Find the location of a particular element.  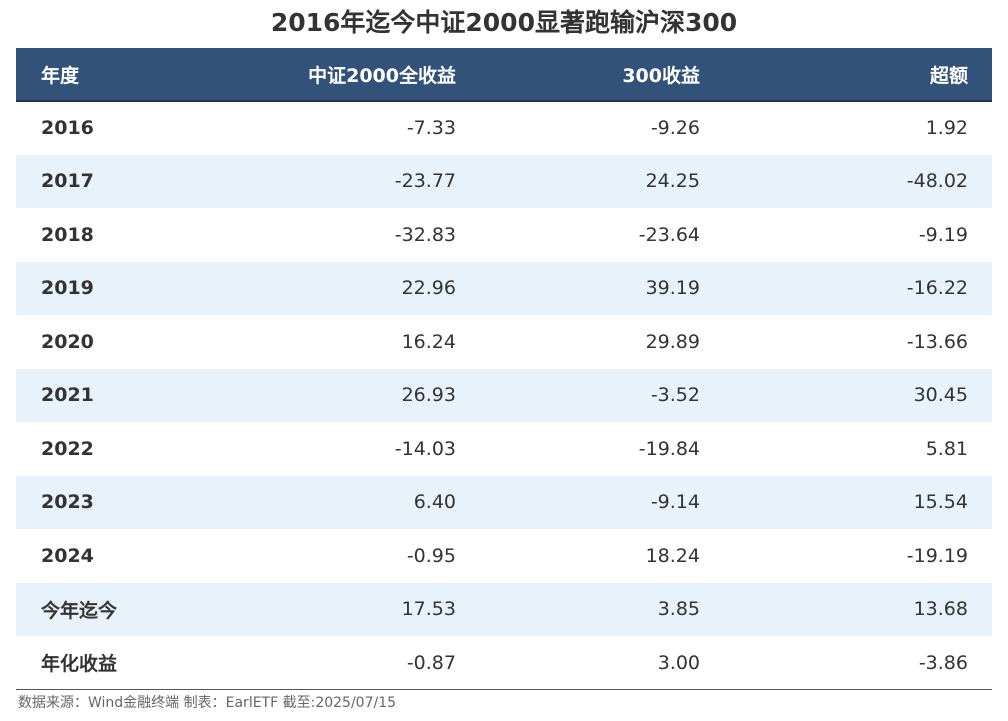

csi300-cell: 3.00 is located at coordinates (602, 663).